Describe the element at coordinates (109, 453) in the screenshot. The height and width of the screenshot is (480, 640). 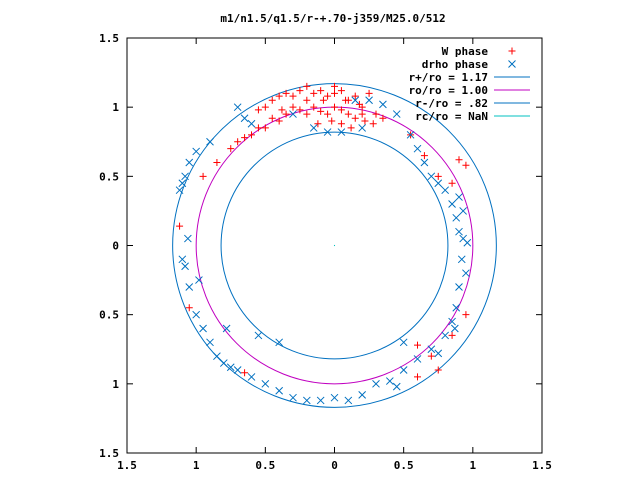
I see `y-tick-label: 1.5` at that location.